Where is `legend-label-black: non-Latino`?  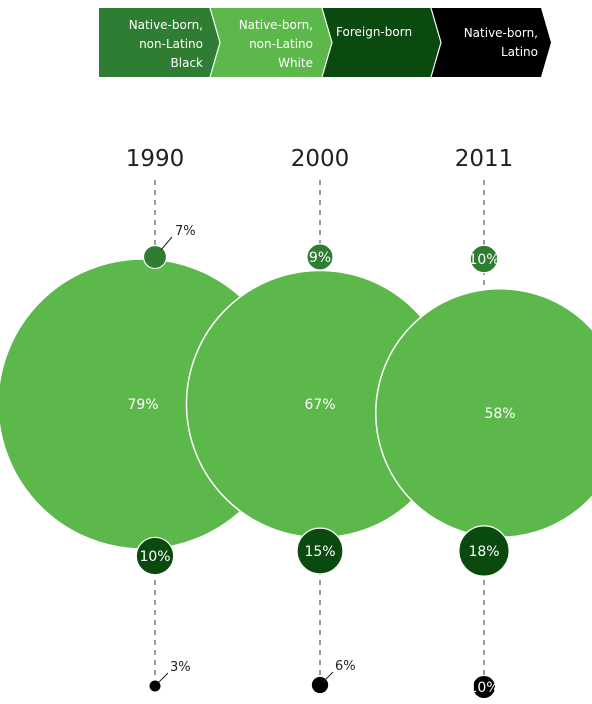 legend-label-black: non-Latino is located at coordinates (171, 44).